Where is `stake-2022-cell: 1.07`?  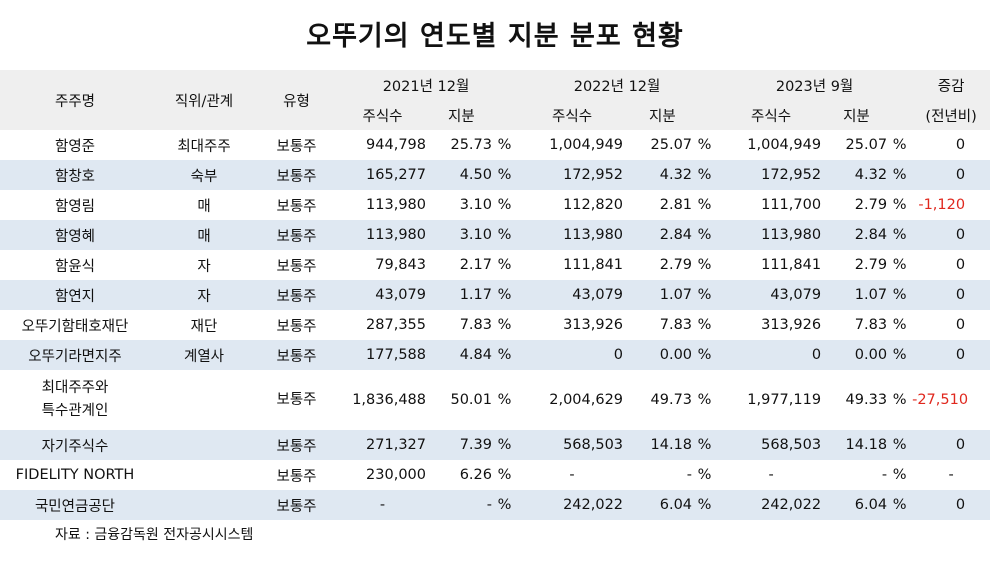 stake-2022-cell: 1.07 is located at coordinates (676, 295).